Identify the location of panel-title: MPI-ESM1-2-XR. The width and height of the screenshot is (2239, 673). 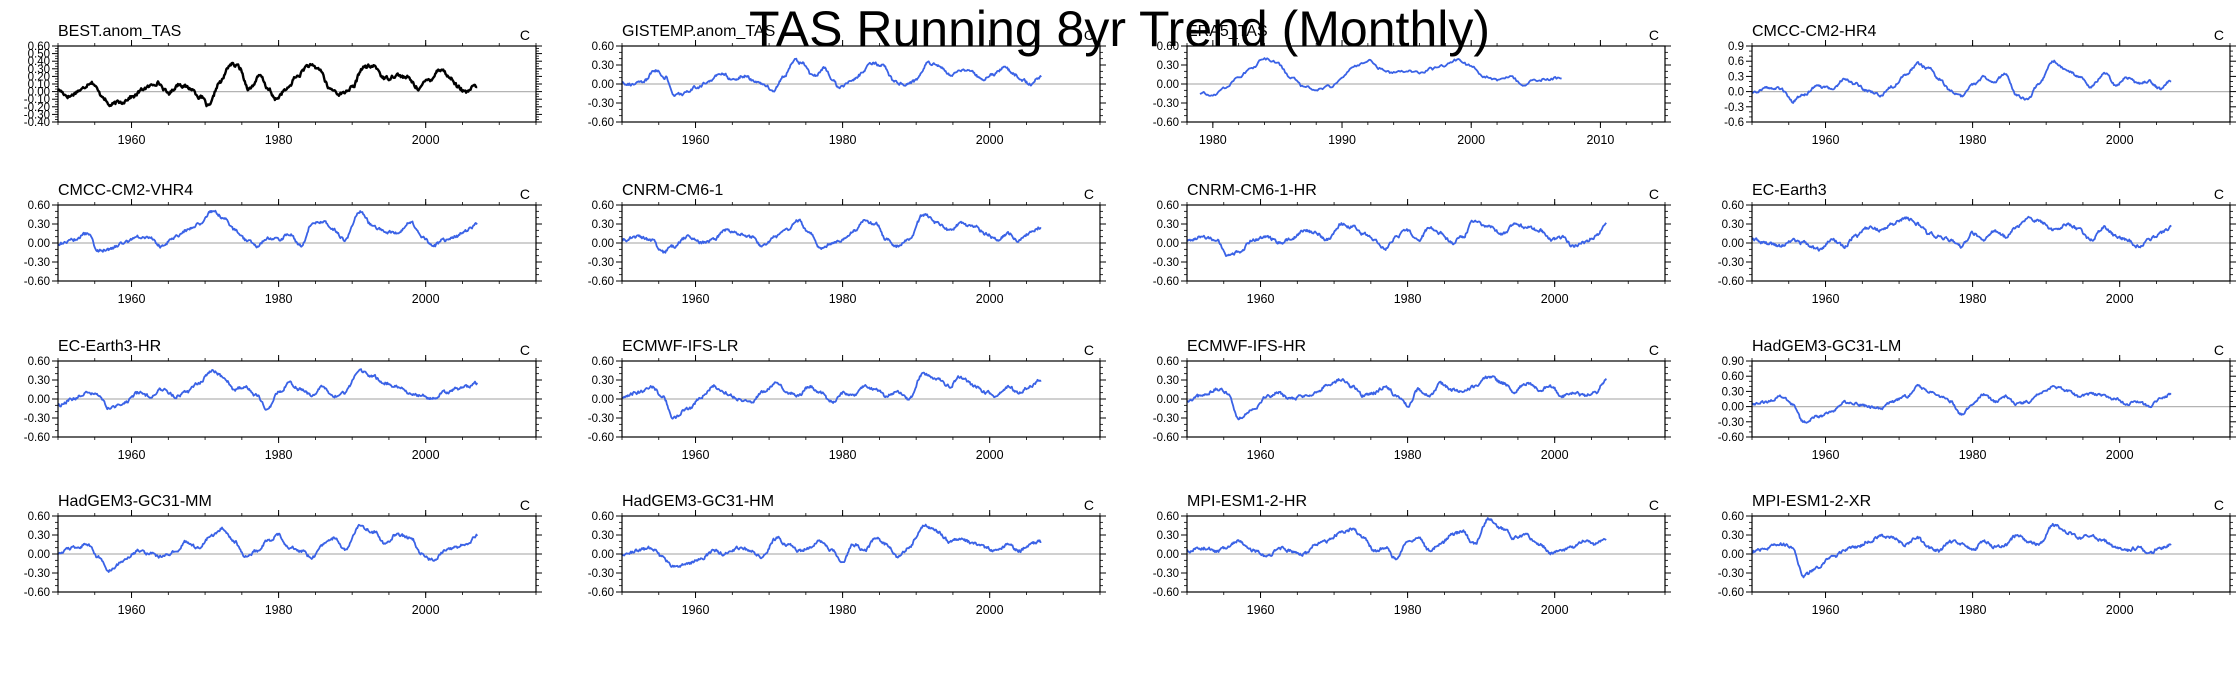
(1811, 501).